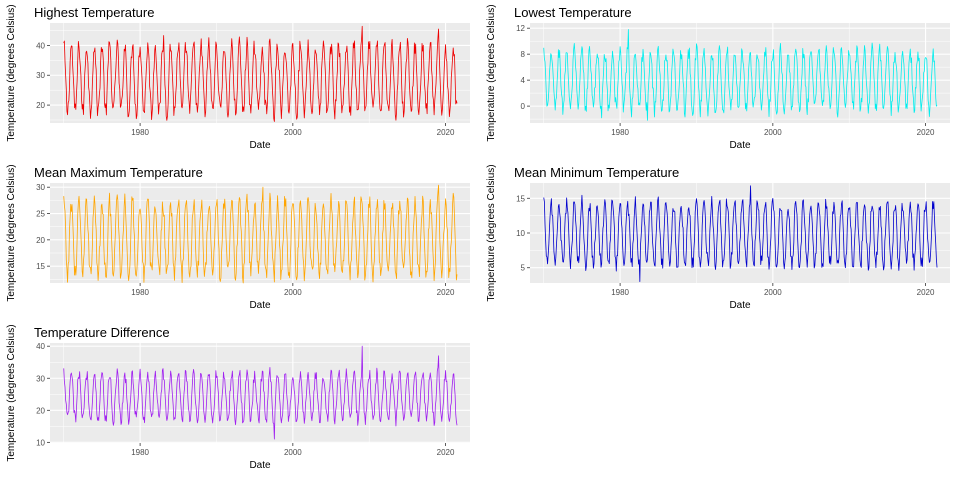 This screenshot has height=480, width=960. Describe the element at coordinates (94, 12) in the screenshot. I see `chart-title: Highest Temperature` at that location.